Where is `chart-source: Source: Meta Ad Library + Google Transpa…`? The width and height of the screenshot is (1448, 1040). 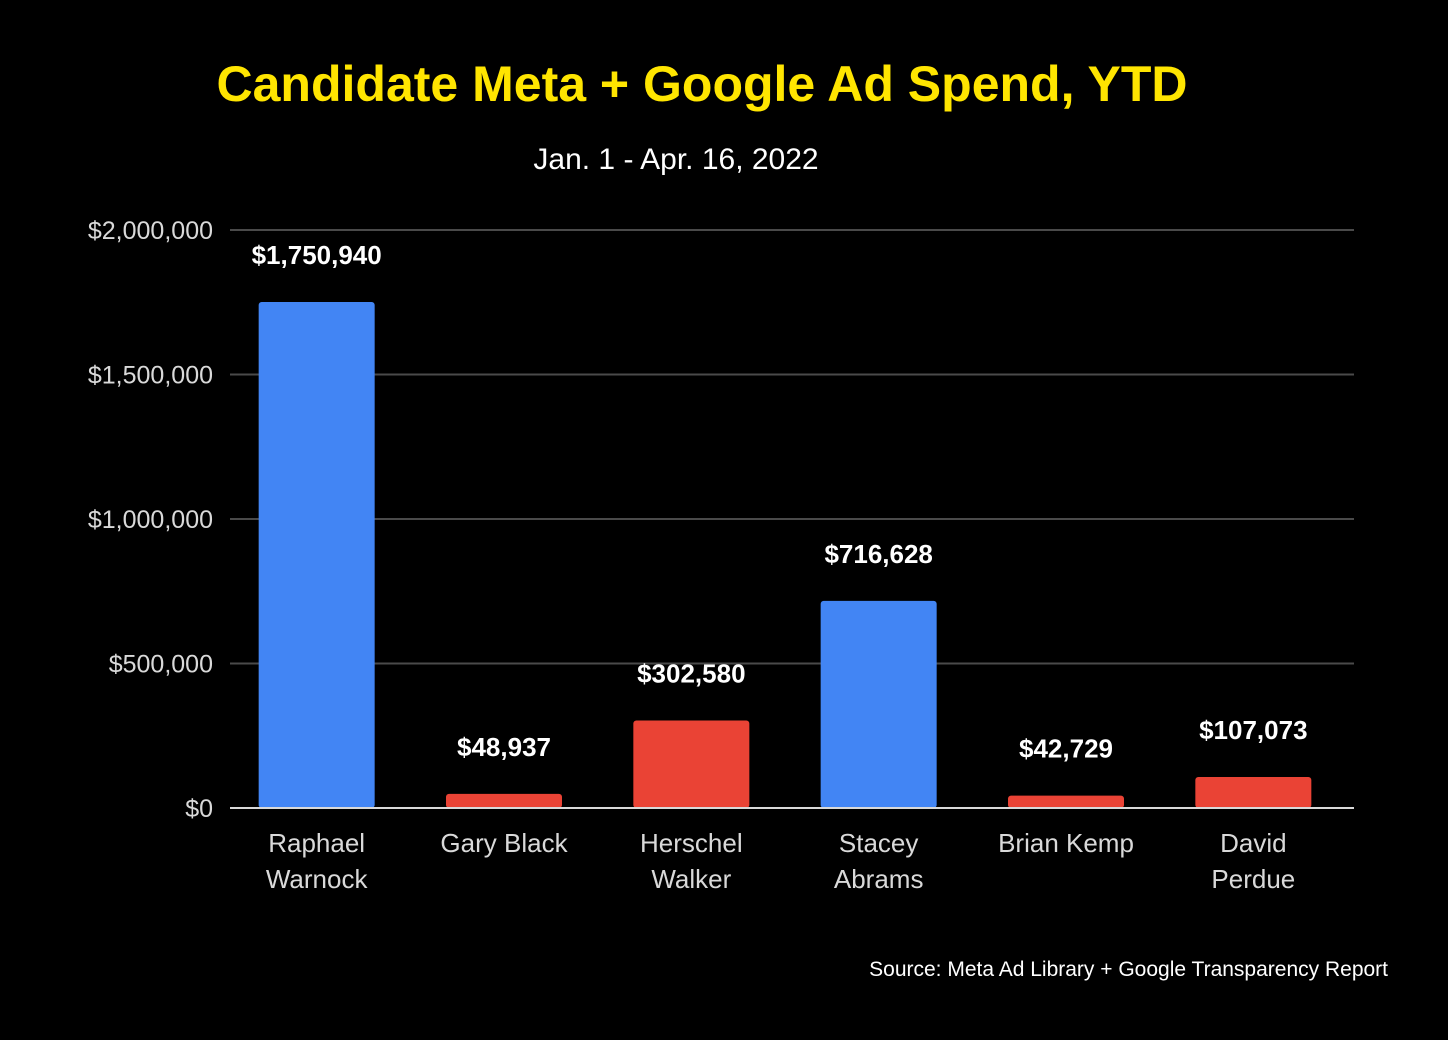 chart-source: Source: Meta Ad Library + Google Transpa… is located at coordinates (1128, 969).